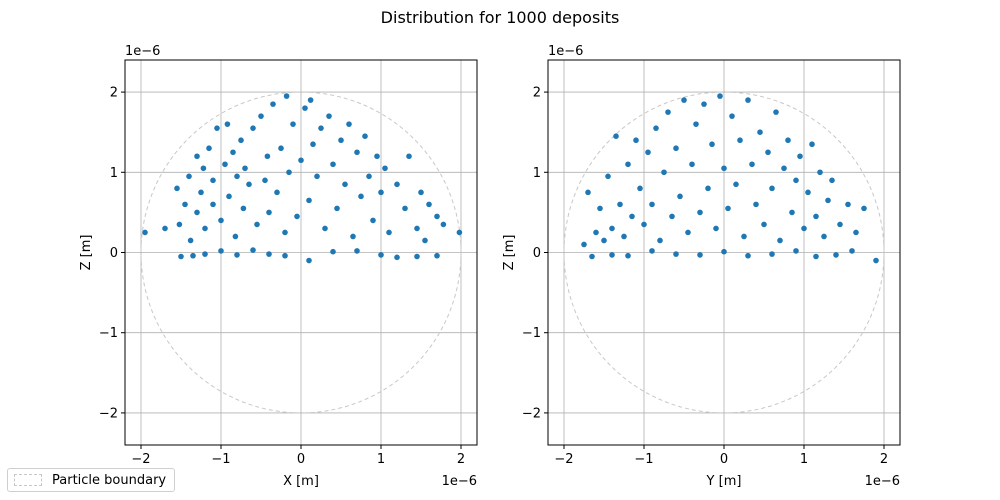 Image resolution: width=1000 pixels, height=500 pixels. What do you see at coordinates (140, 459) in the screenshot?
I see `x-tick-label: −2` at bounding box center [140, 459].